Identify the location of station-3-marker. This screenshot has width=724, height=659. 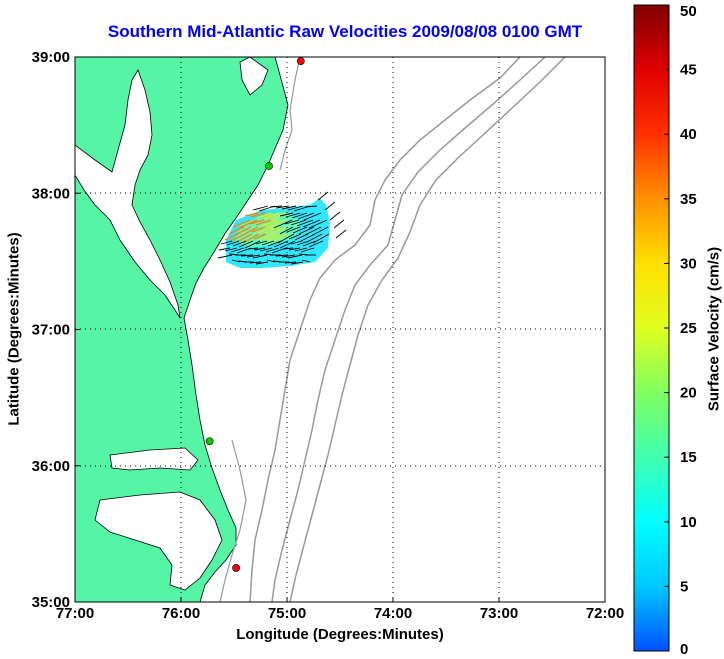
(209, 441).